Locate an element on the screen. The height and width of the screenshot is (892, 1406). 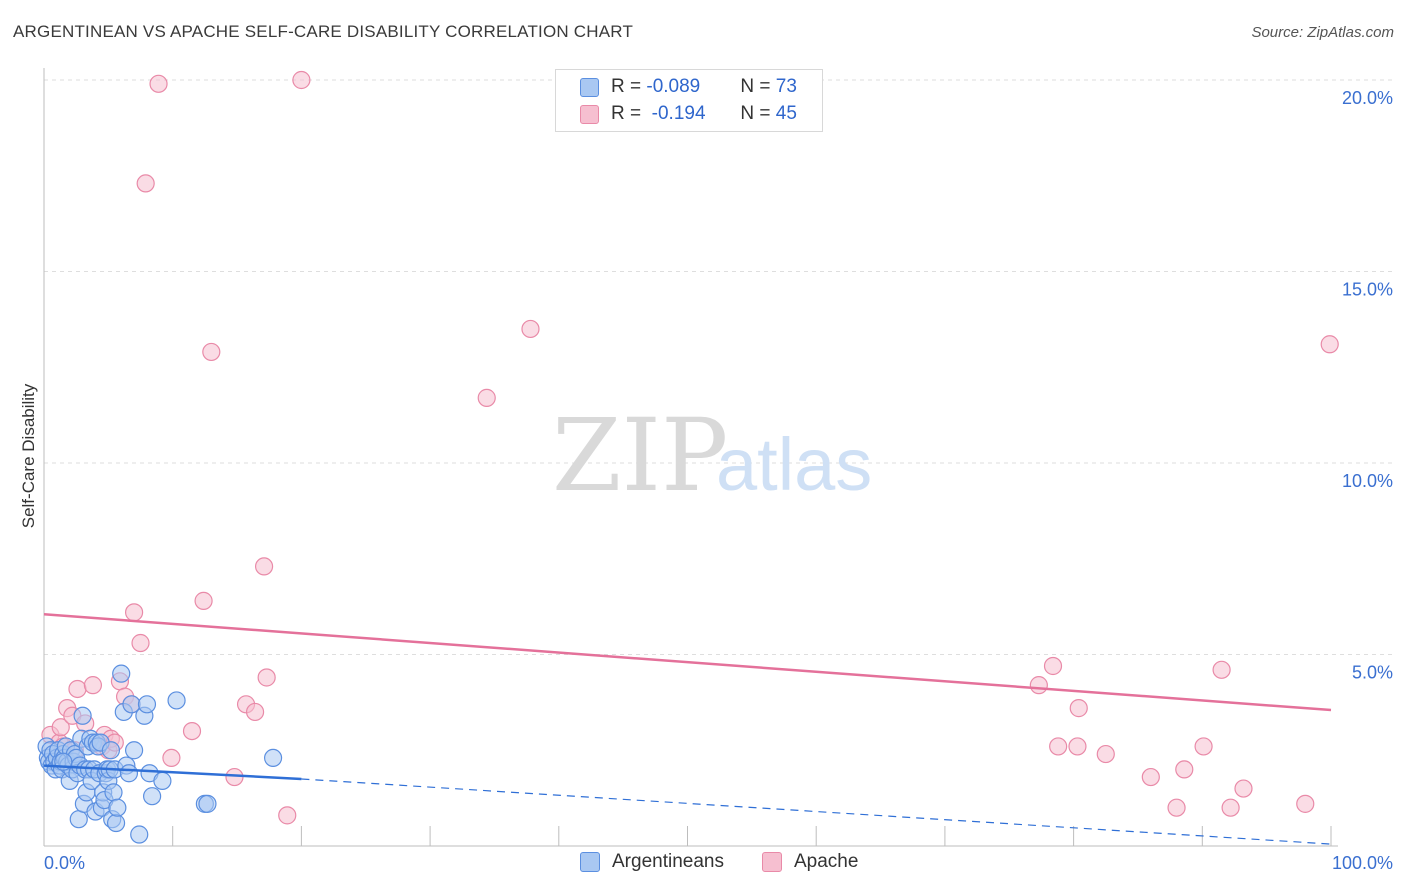
y-tick-labels: 5.0% 10.0% 15.0% 20.0% is located at coordinates (1367, 385).